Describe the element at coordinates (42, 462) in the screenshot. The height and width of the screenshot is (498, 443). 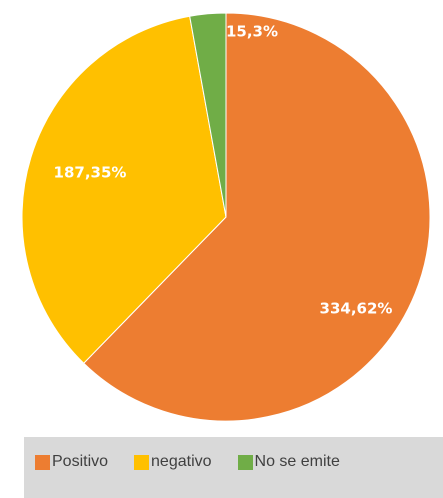
I see `legend-swatch-positivo` at that location.